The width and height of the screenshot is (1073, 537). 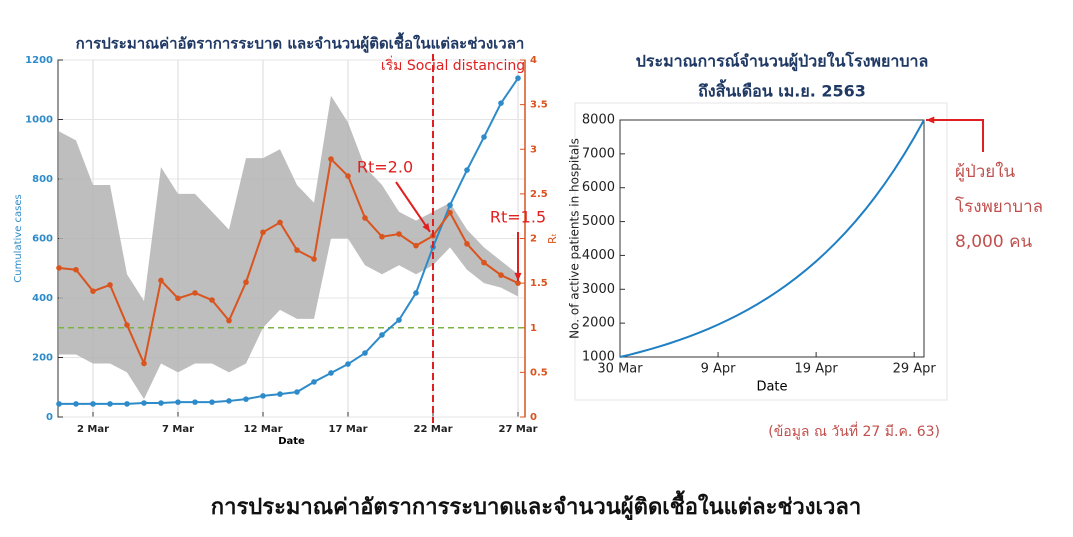 I want to click on annotation: โรงพยาบาล, so click(x=999, y=206).